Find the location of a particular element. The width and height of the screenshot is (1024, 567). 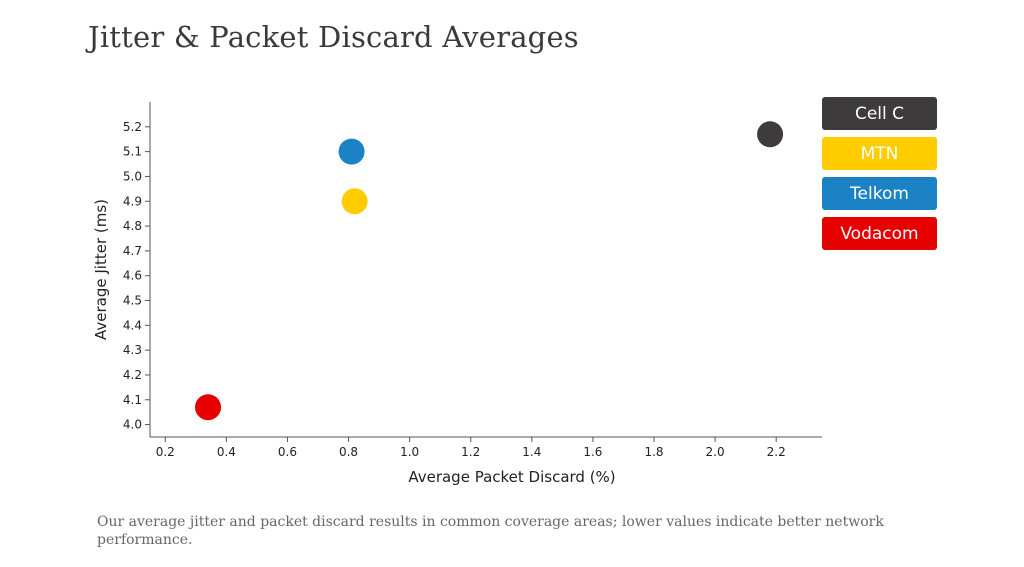

legend: Cell C MTN Telkom Vodacom is located at coordinates (879, 177).